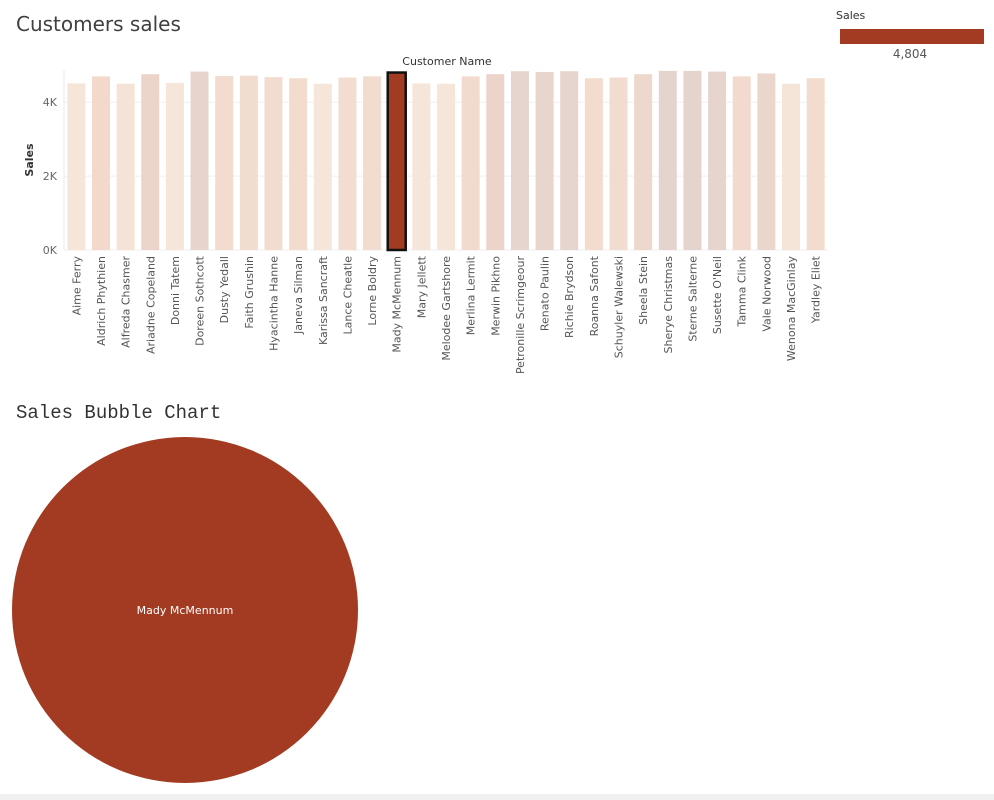 This screenshot has height=800, width=994. Describe the element at coordinates (815, 164) in the screenshot. I see `bar-yardley-eliet` at that location.